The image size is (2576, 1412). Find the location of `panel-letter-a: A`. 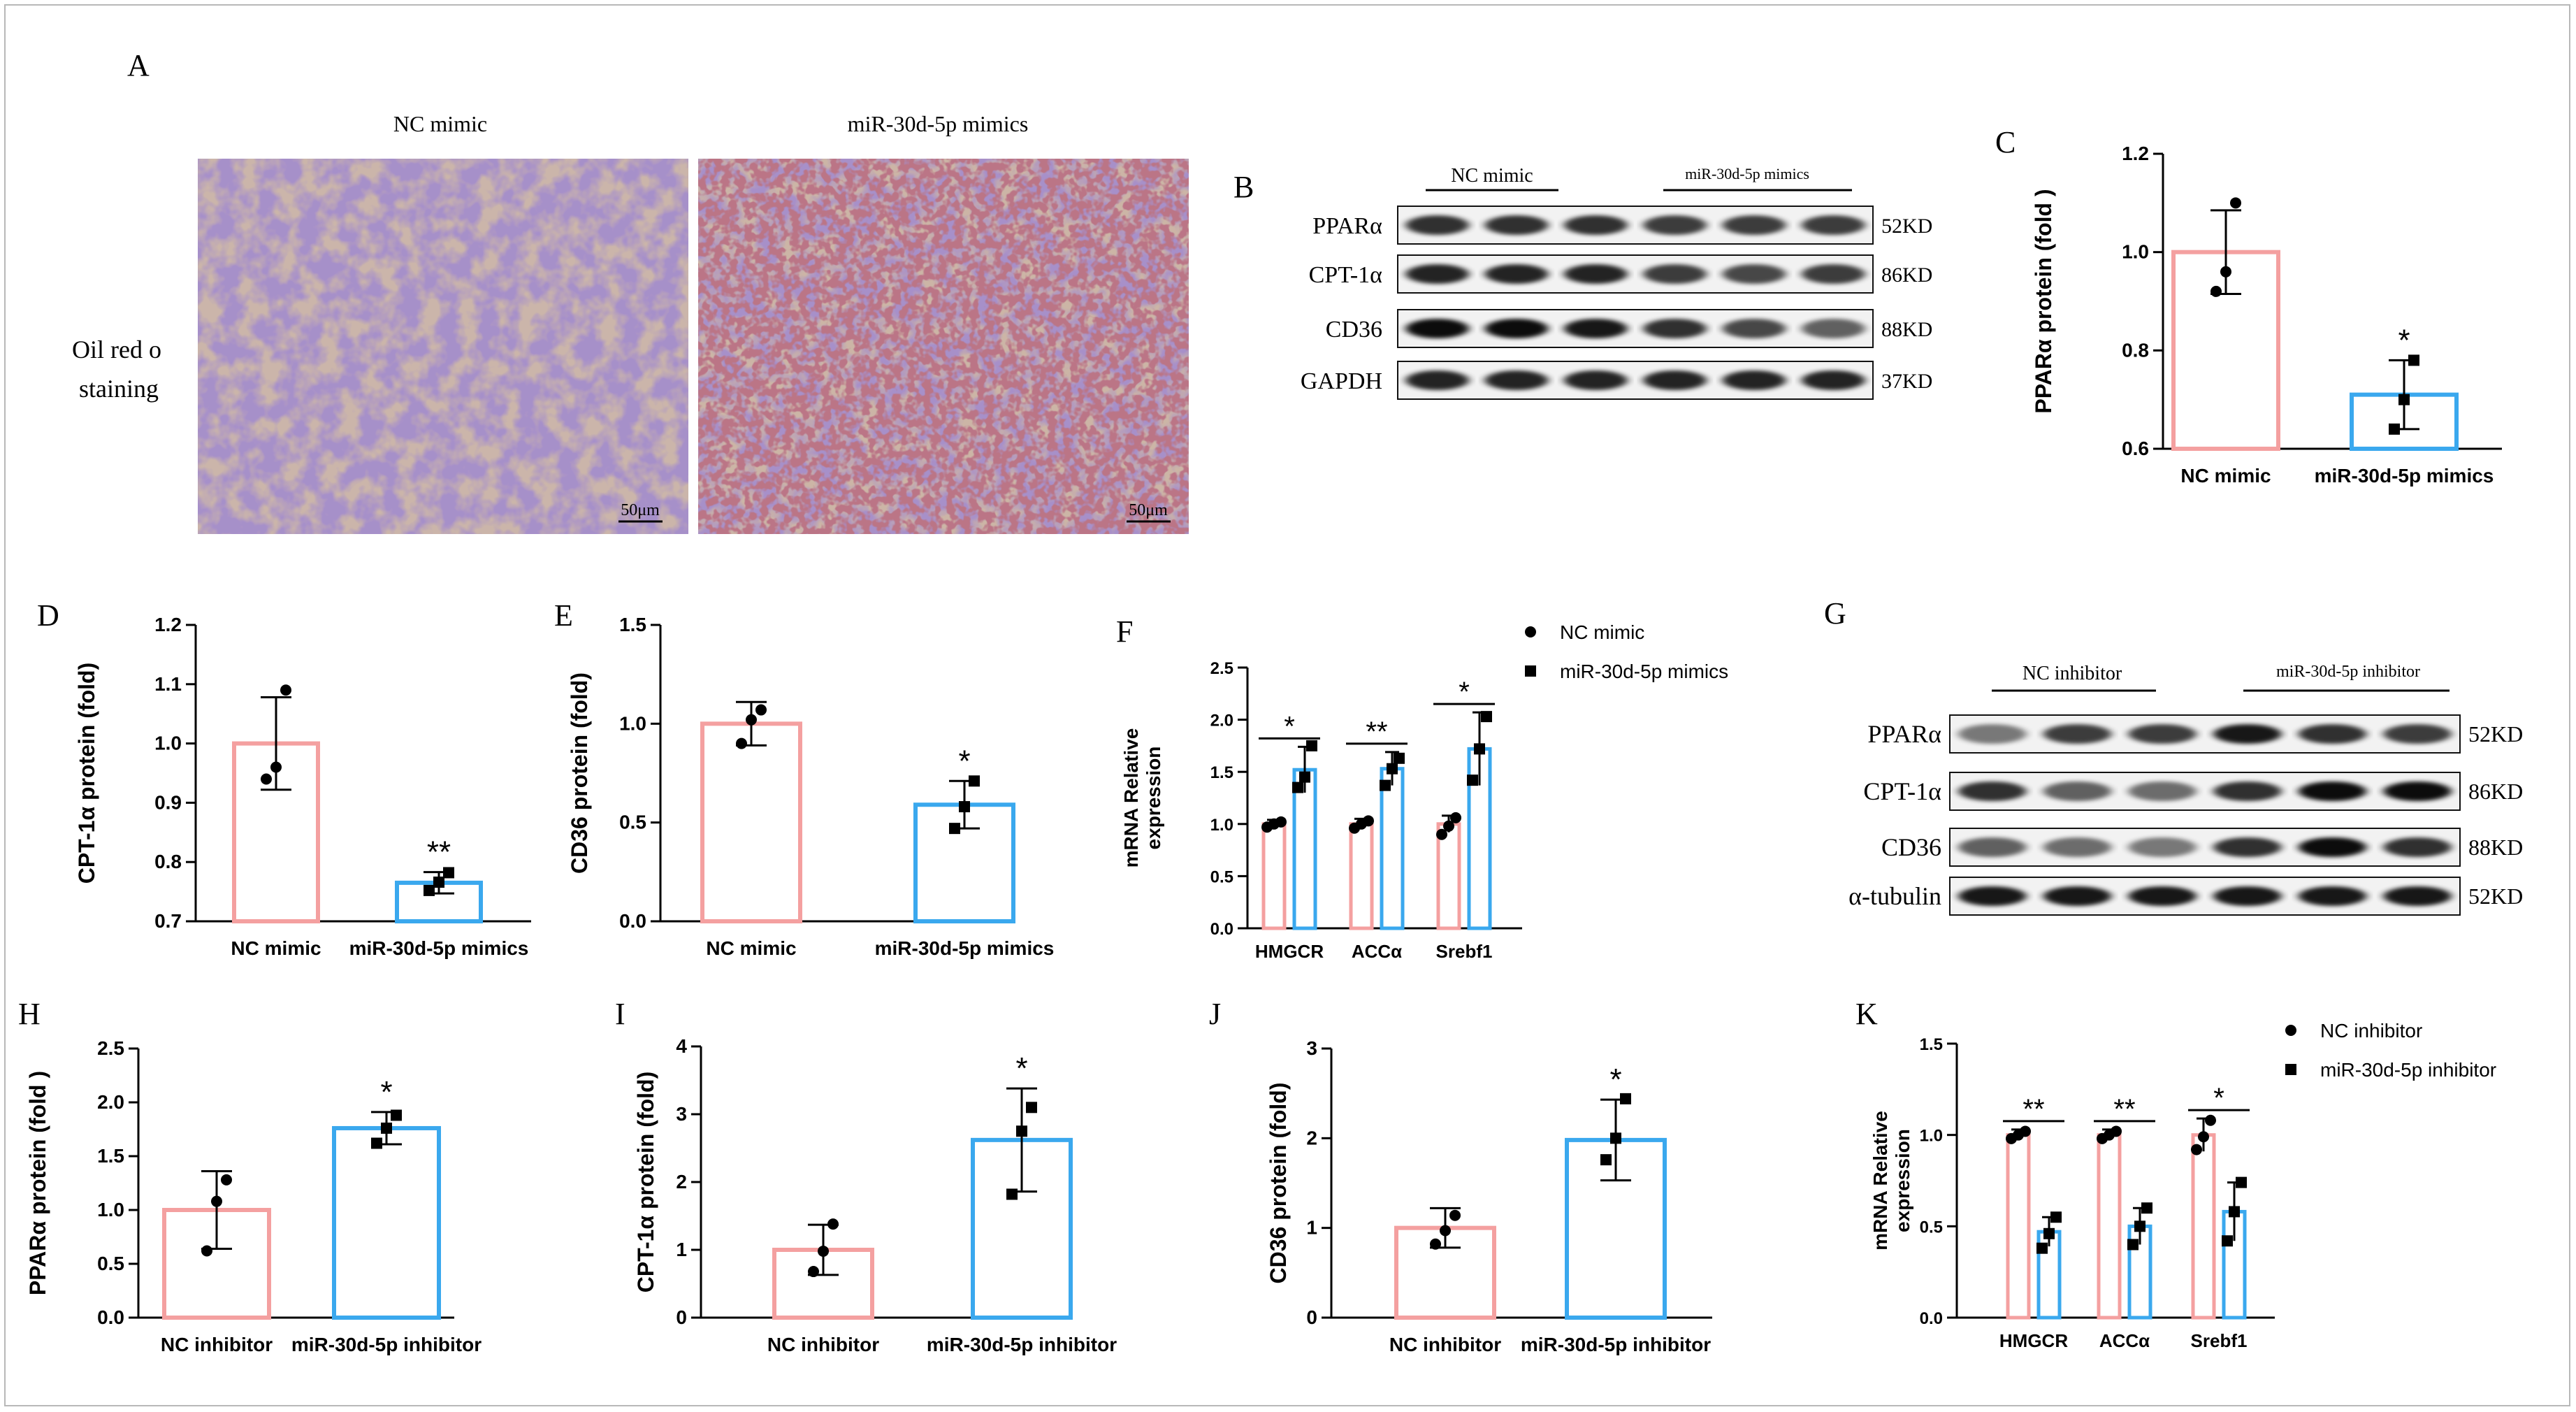

panel-letter-a: A is located at coordinates (138, 65).